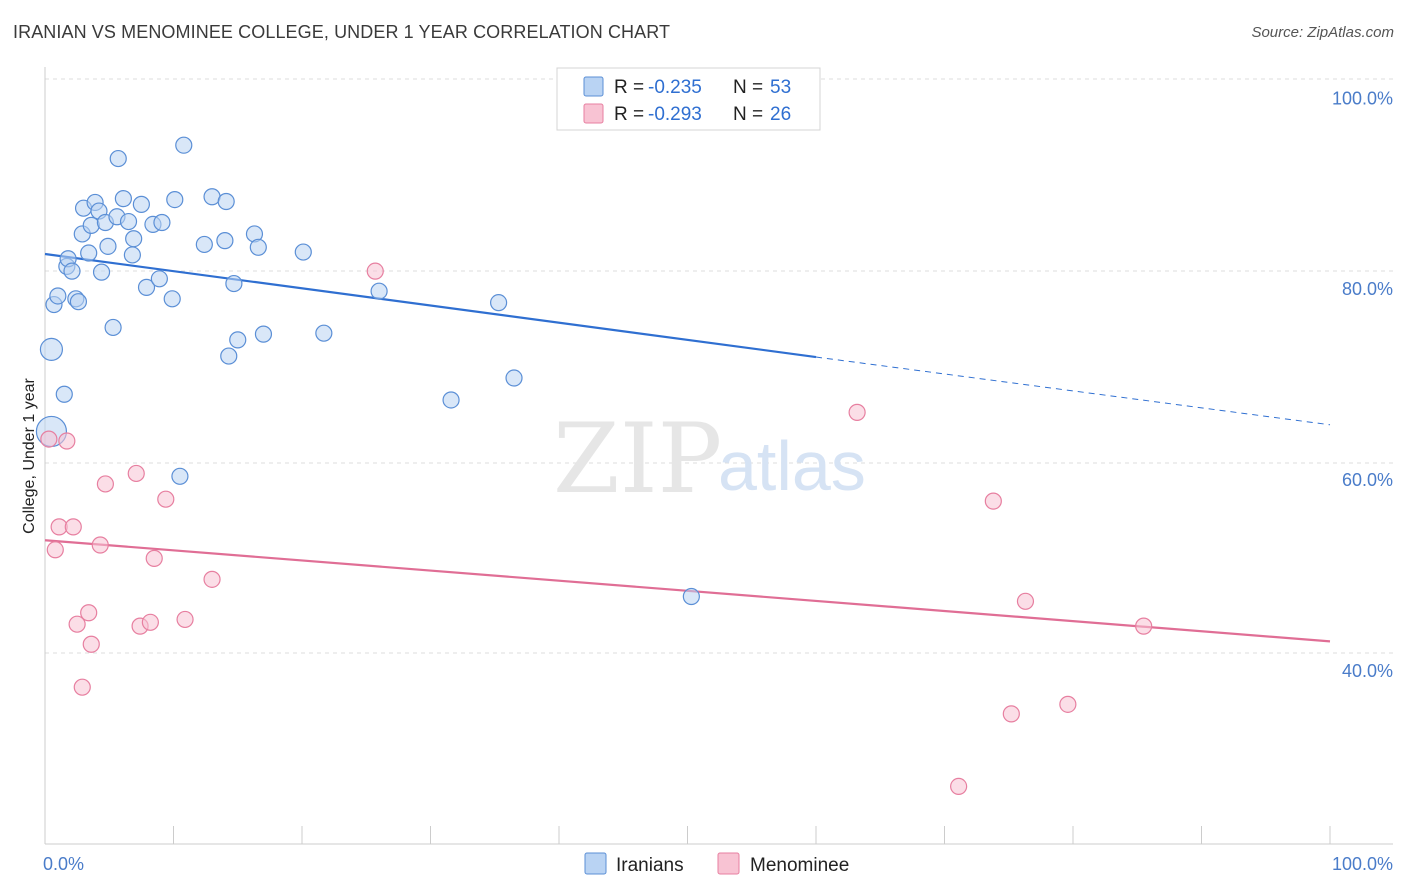 The height and width of the screenshot is (892, 1406). What do you see at coordinates (63, 864) in the screenshot?
I see `x-tick-label-0: 0.0%` at bounding box center [63, 864].